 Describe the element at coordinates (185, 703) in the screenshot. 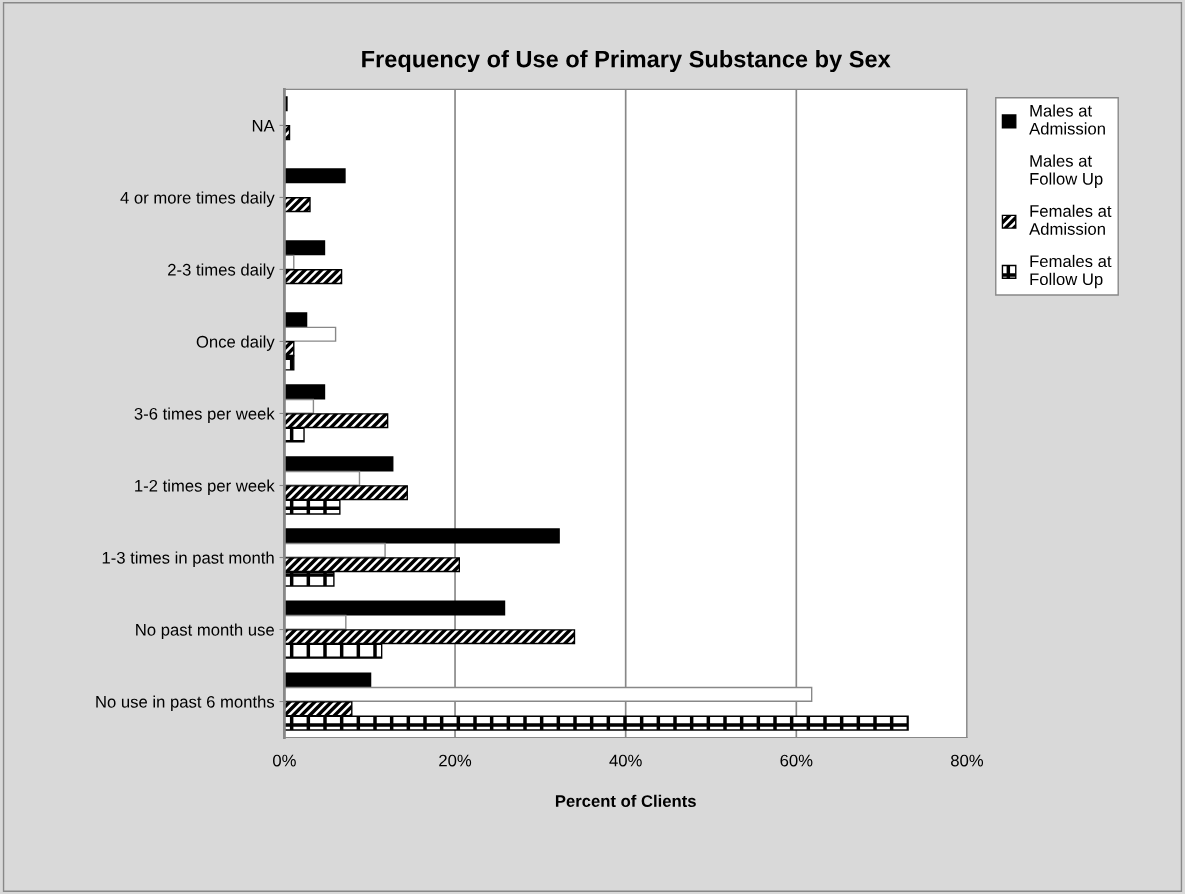

I see `y-tick-label: No use in past 6 months` at that location.